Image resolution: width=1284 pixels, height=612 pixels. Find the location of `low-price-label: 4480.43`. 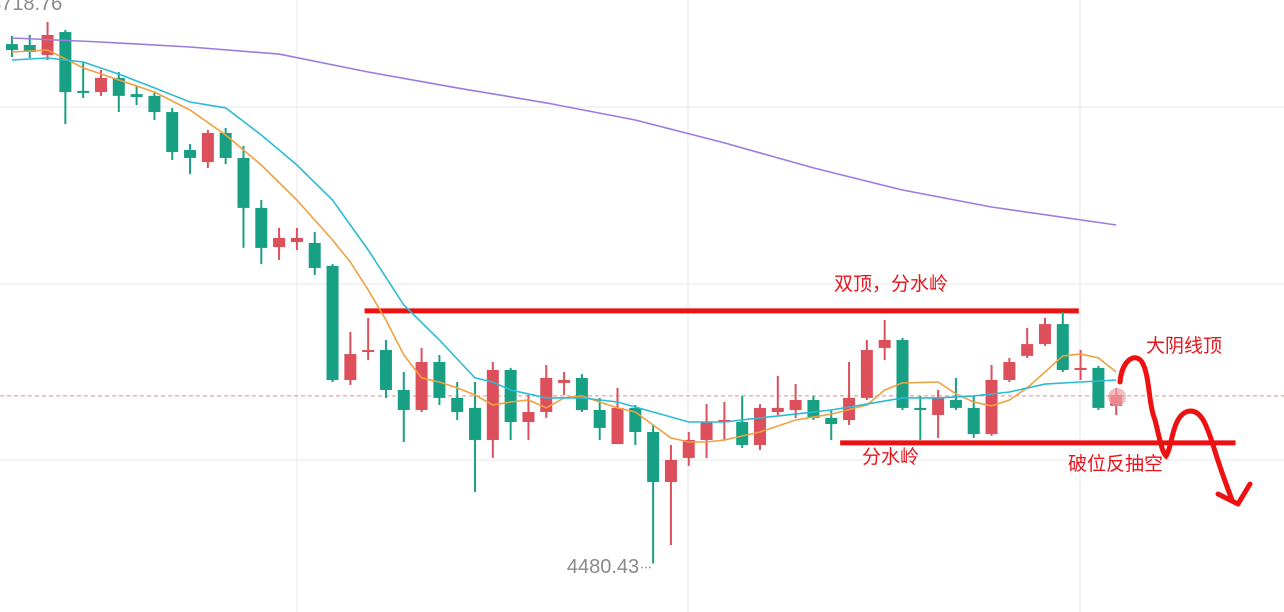

low-price-label: 4480.43 is located at coordinates (603, 567).